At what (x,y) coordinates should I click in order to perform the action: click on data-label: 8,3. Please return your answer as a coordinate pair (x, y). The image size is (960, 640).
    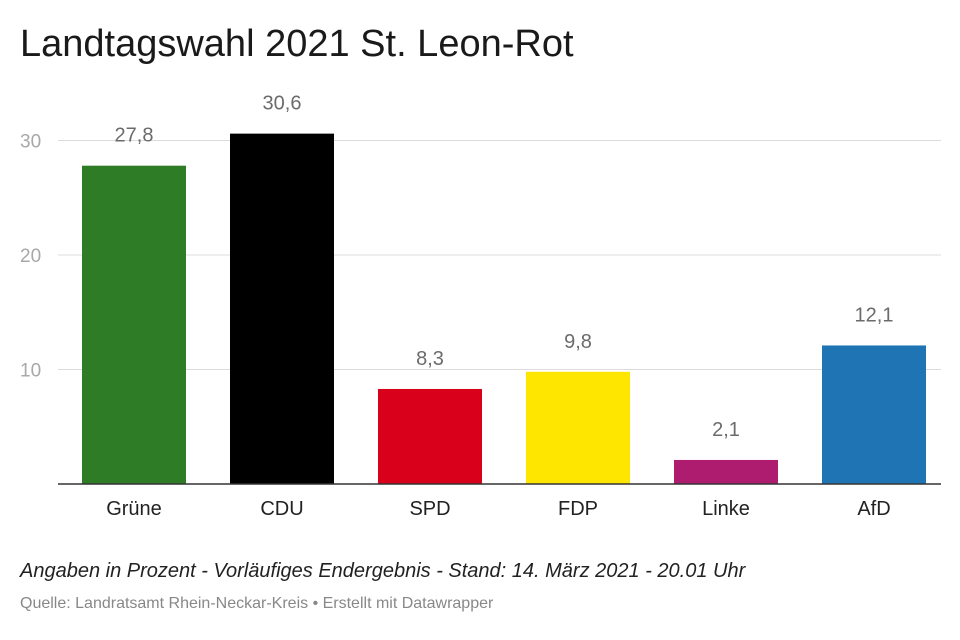
    Looking at the image, I should click on (430, 359).